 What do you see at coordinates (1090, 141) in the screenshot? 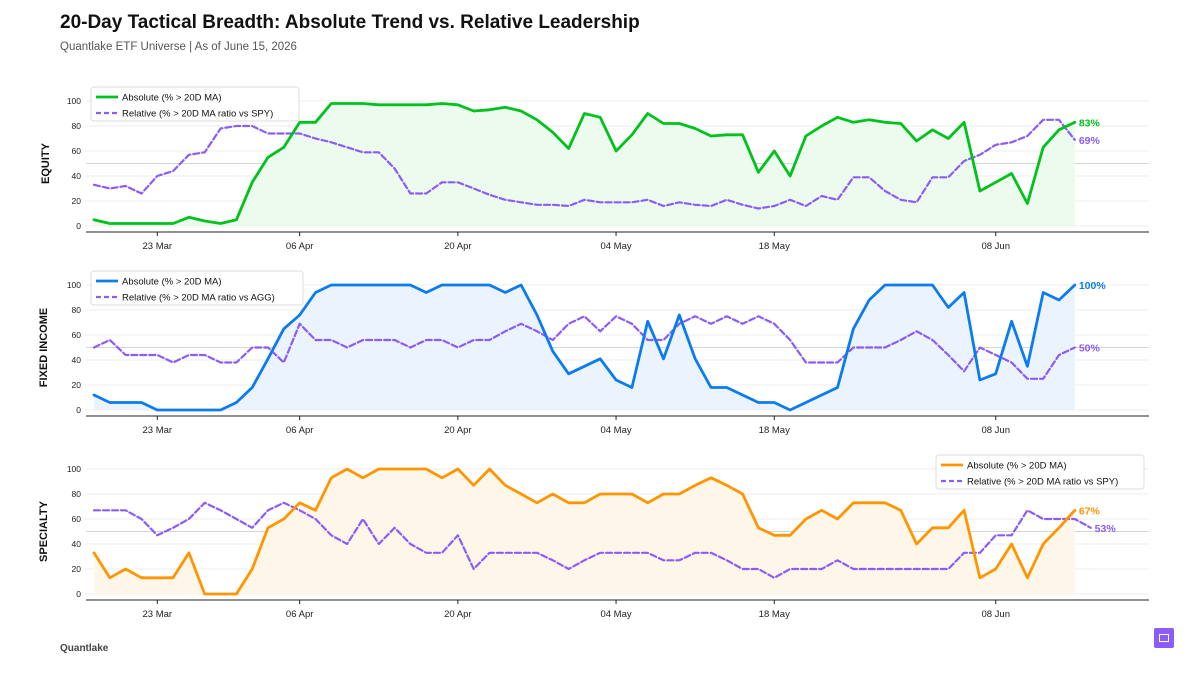
I see `relative-end-label: 69%` at bounding box center [1090, 141].